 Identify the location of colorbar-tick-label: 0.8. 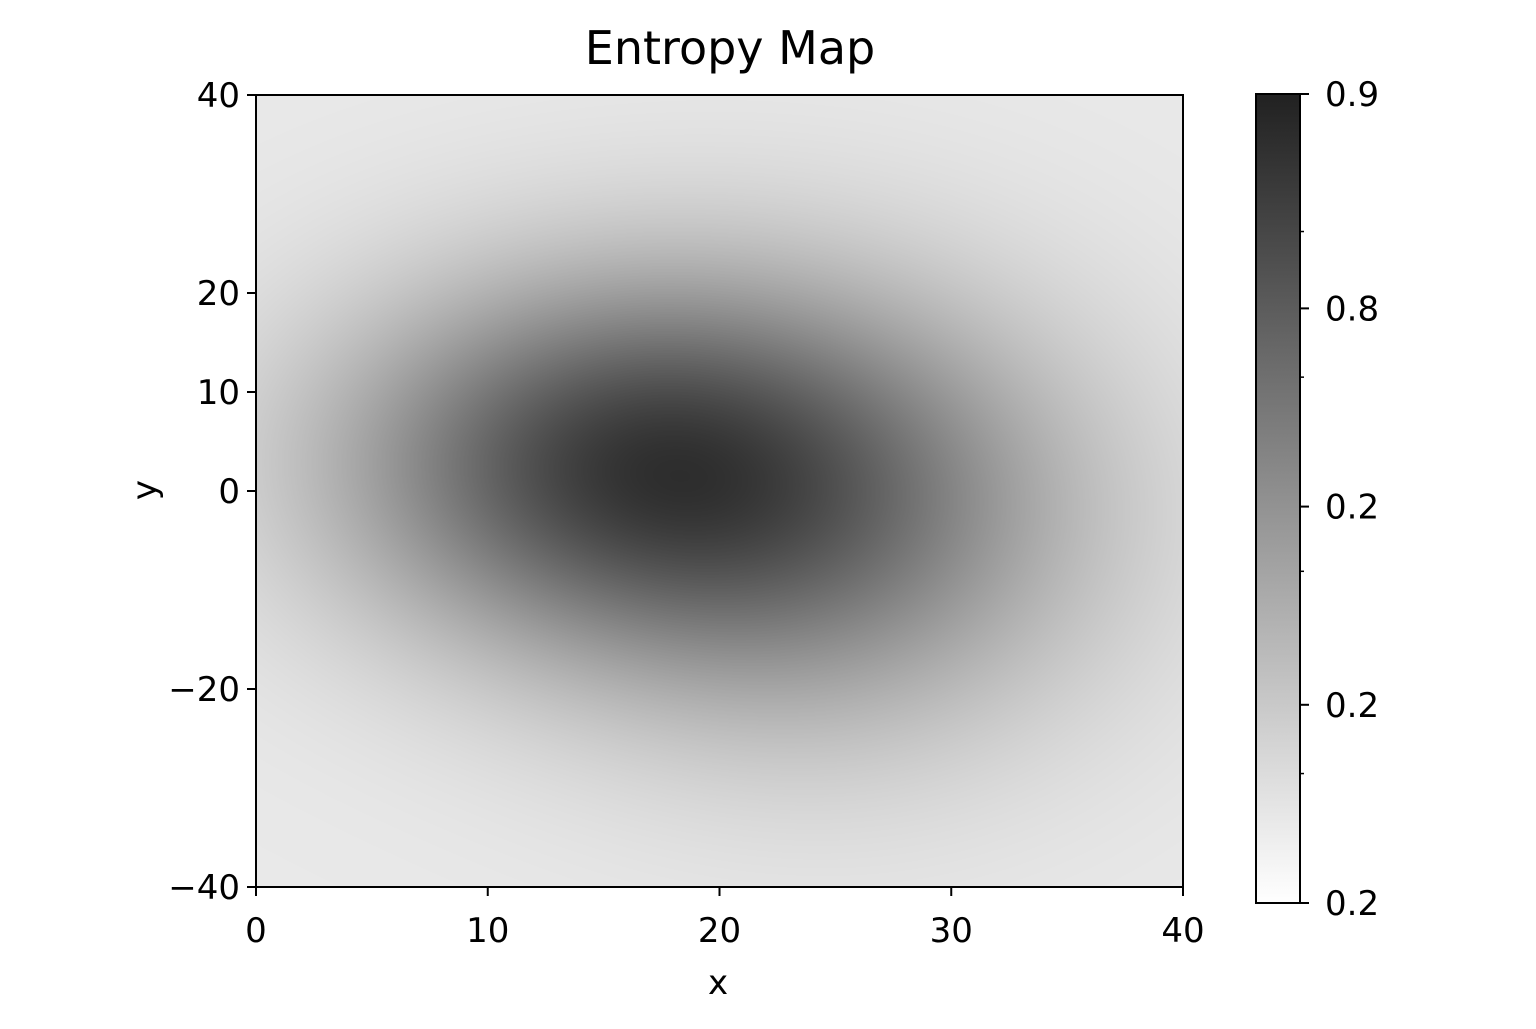
(1352, 309).